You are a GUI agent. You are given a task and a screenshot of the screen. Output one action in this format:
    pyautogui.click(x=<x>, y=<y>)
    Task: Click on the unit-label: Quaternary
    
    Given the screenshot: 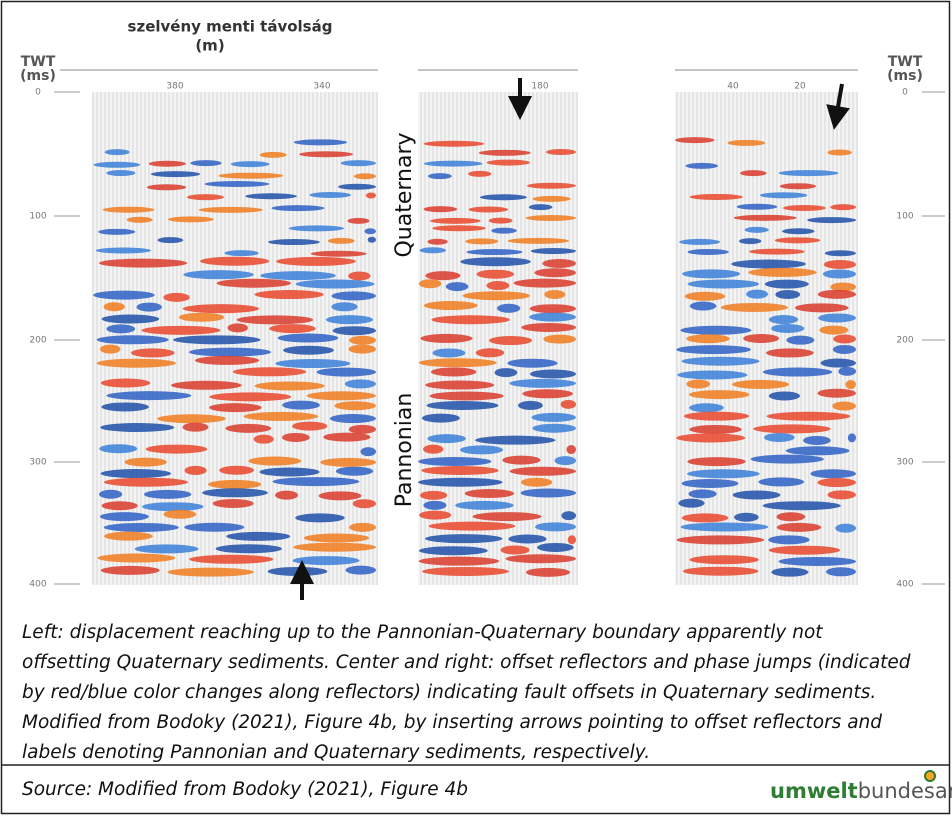 What is the action you would take?
    pyautogui.click(x=404, y=194)
    